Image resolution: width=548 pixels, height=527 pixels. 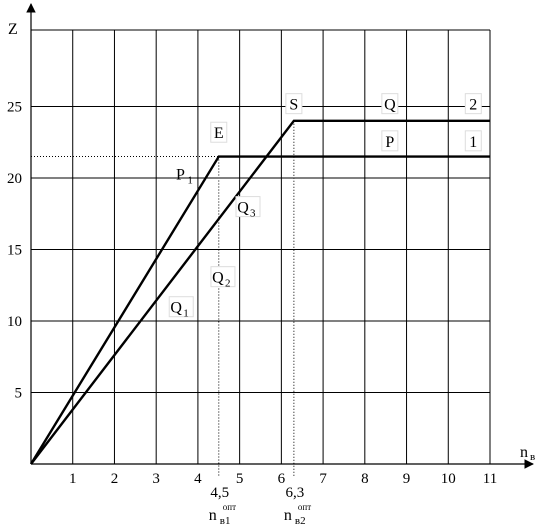 What do you see at coordinates (13, 29) in the screenshot?
I see `y-axis-label: Z` at bounding box center [13, 29].